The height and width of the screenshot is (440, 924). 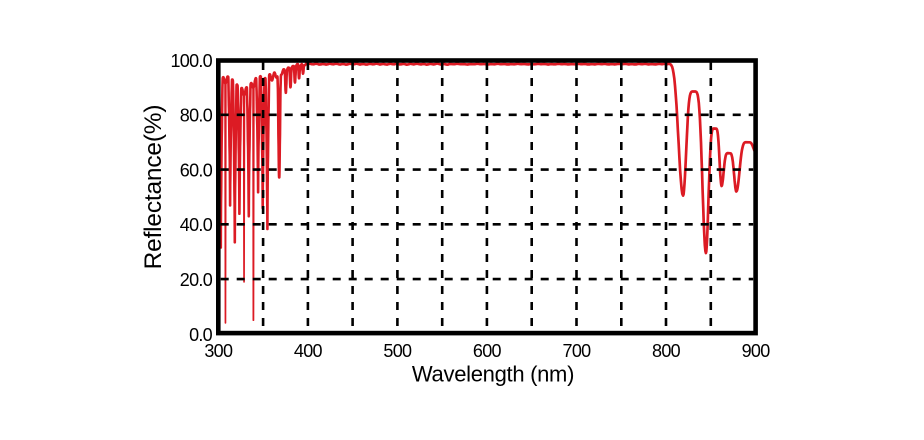 What do you see at coordinates (201, 335) in the screenshot?
I see `svg-text: 0.0` at bounding box center [201, 335].